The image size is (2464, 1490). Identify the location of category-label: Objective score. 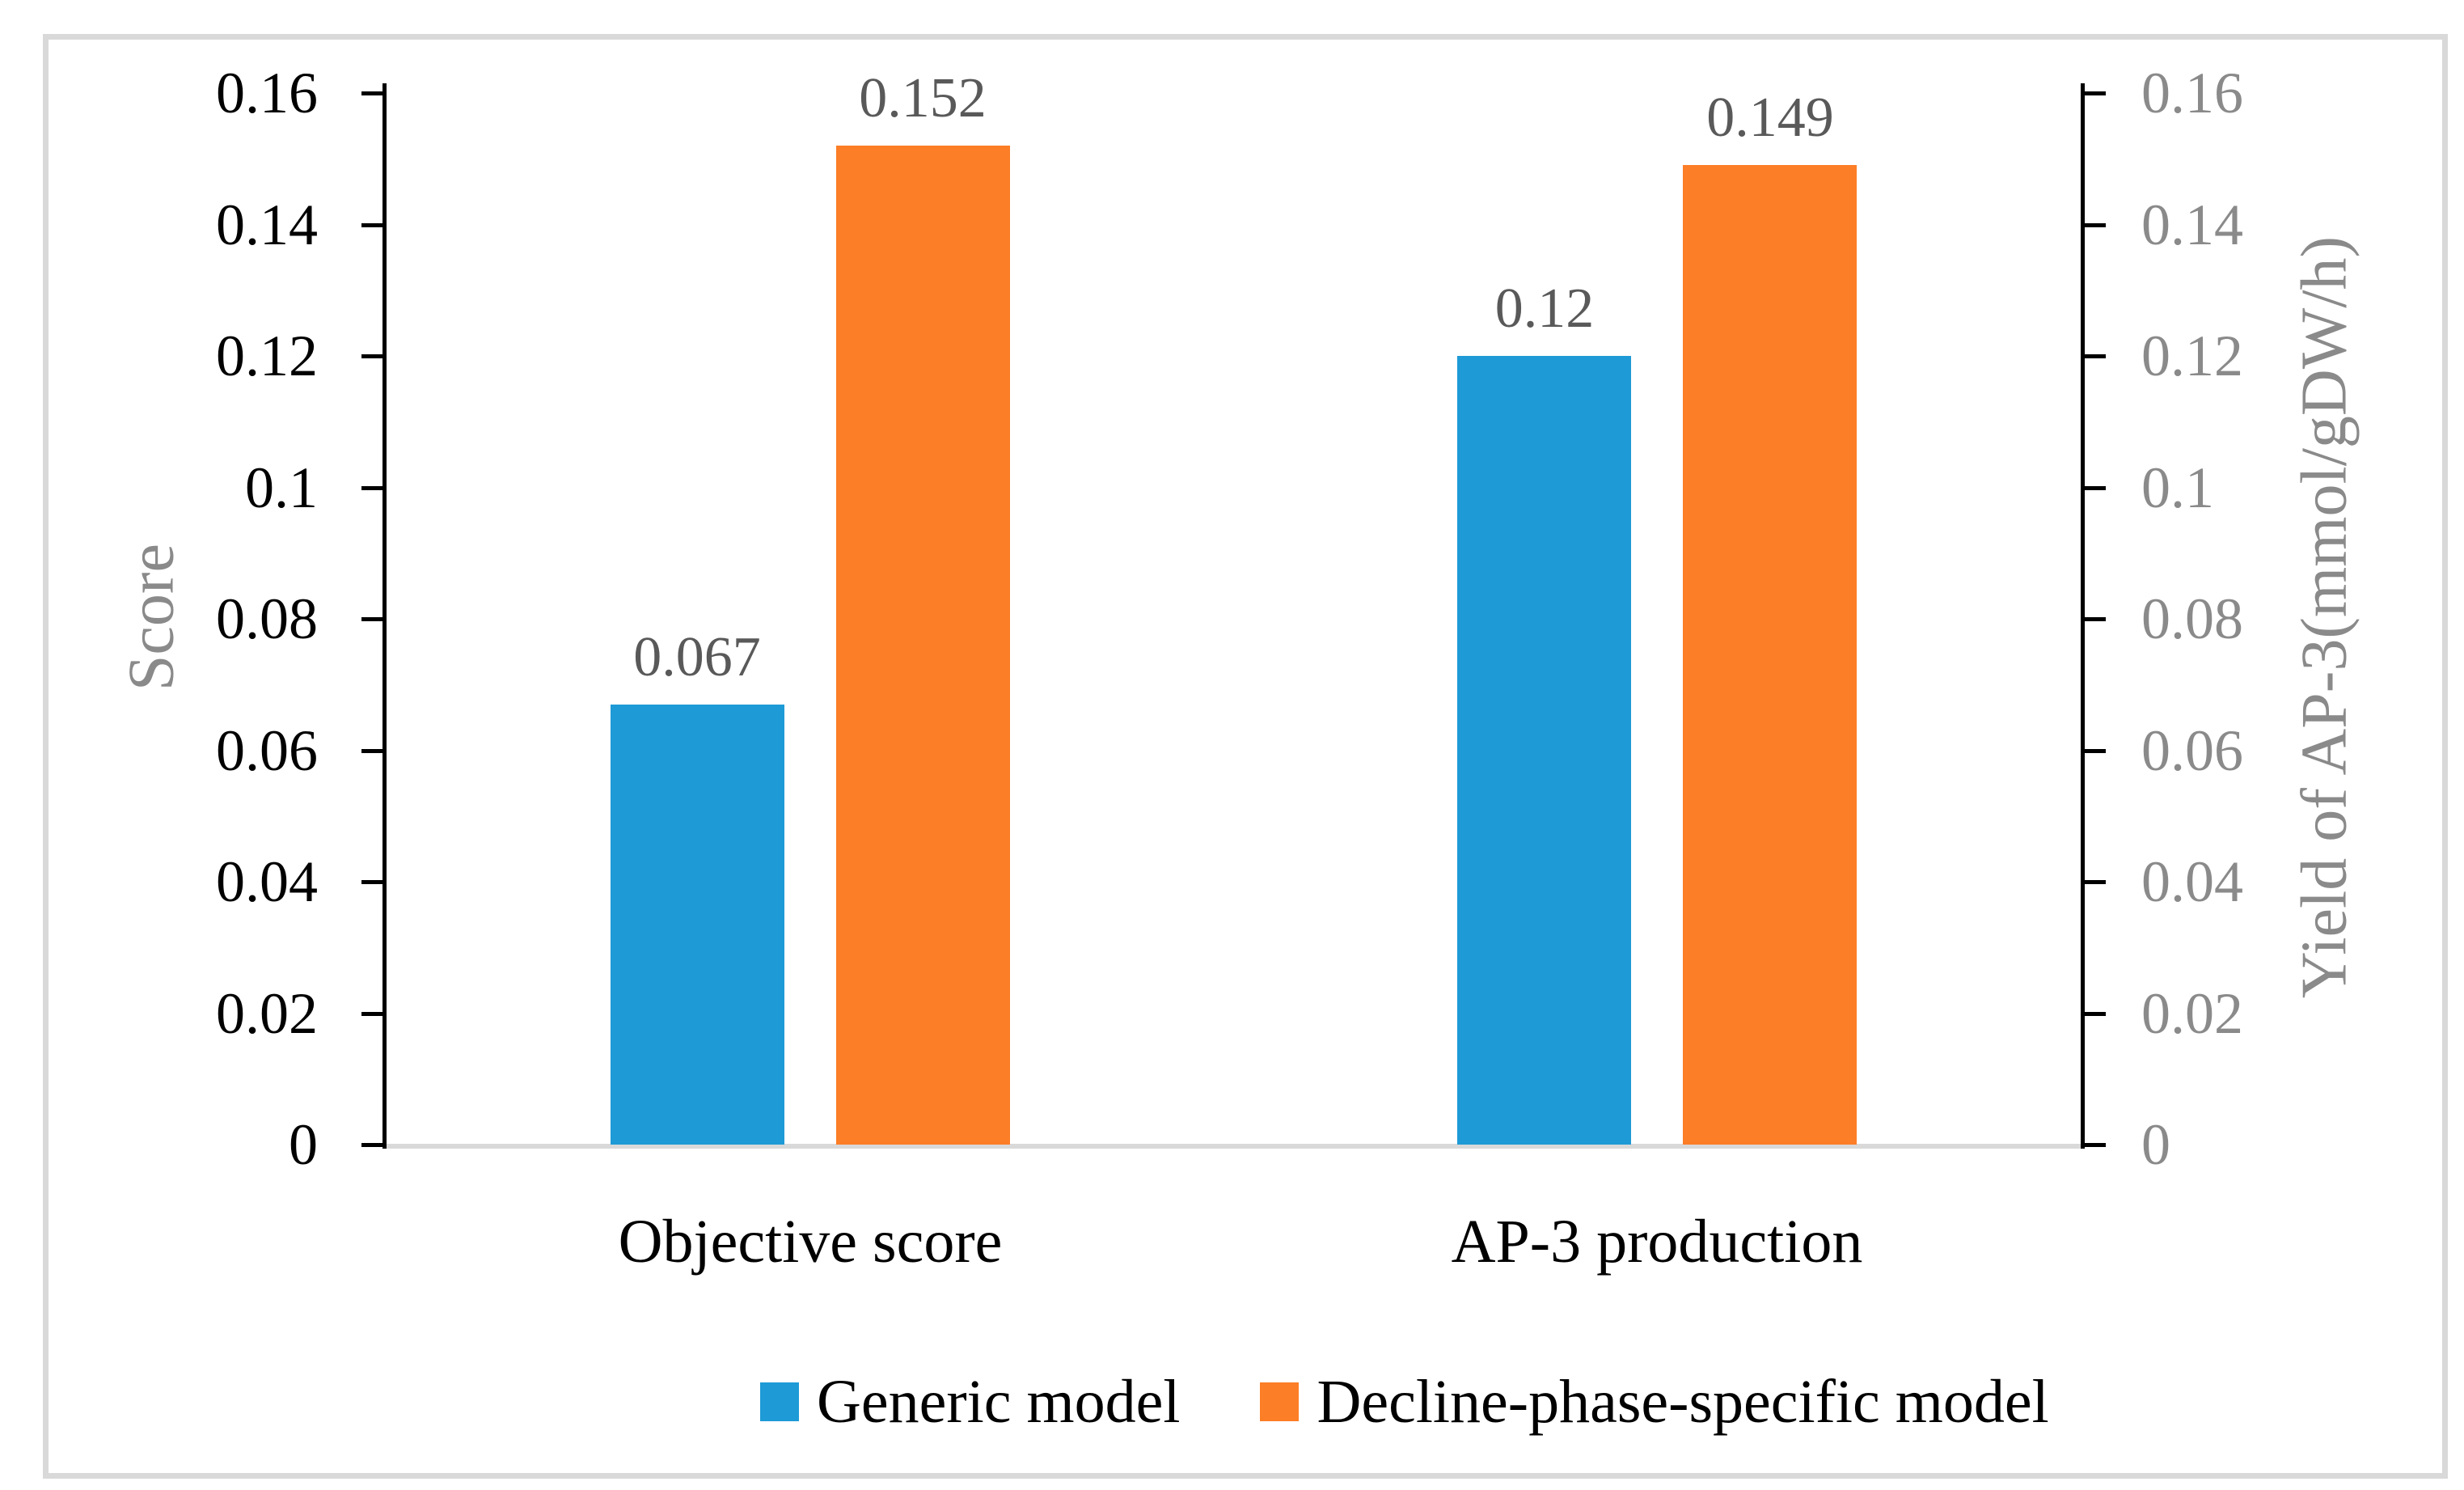
(810, 1242).